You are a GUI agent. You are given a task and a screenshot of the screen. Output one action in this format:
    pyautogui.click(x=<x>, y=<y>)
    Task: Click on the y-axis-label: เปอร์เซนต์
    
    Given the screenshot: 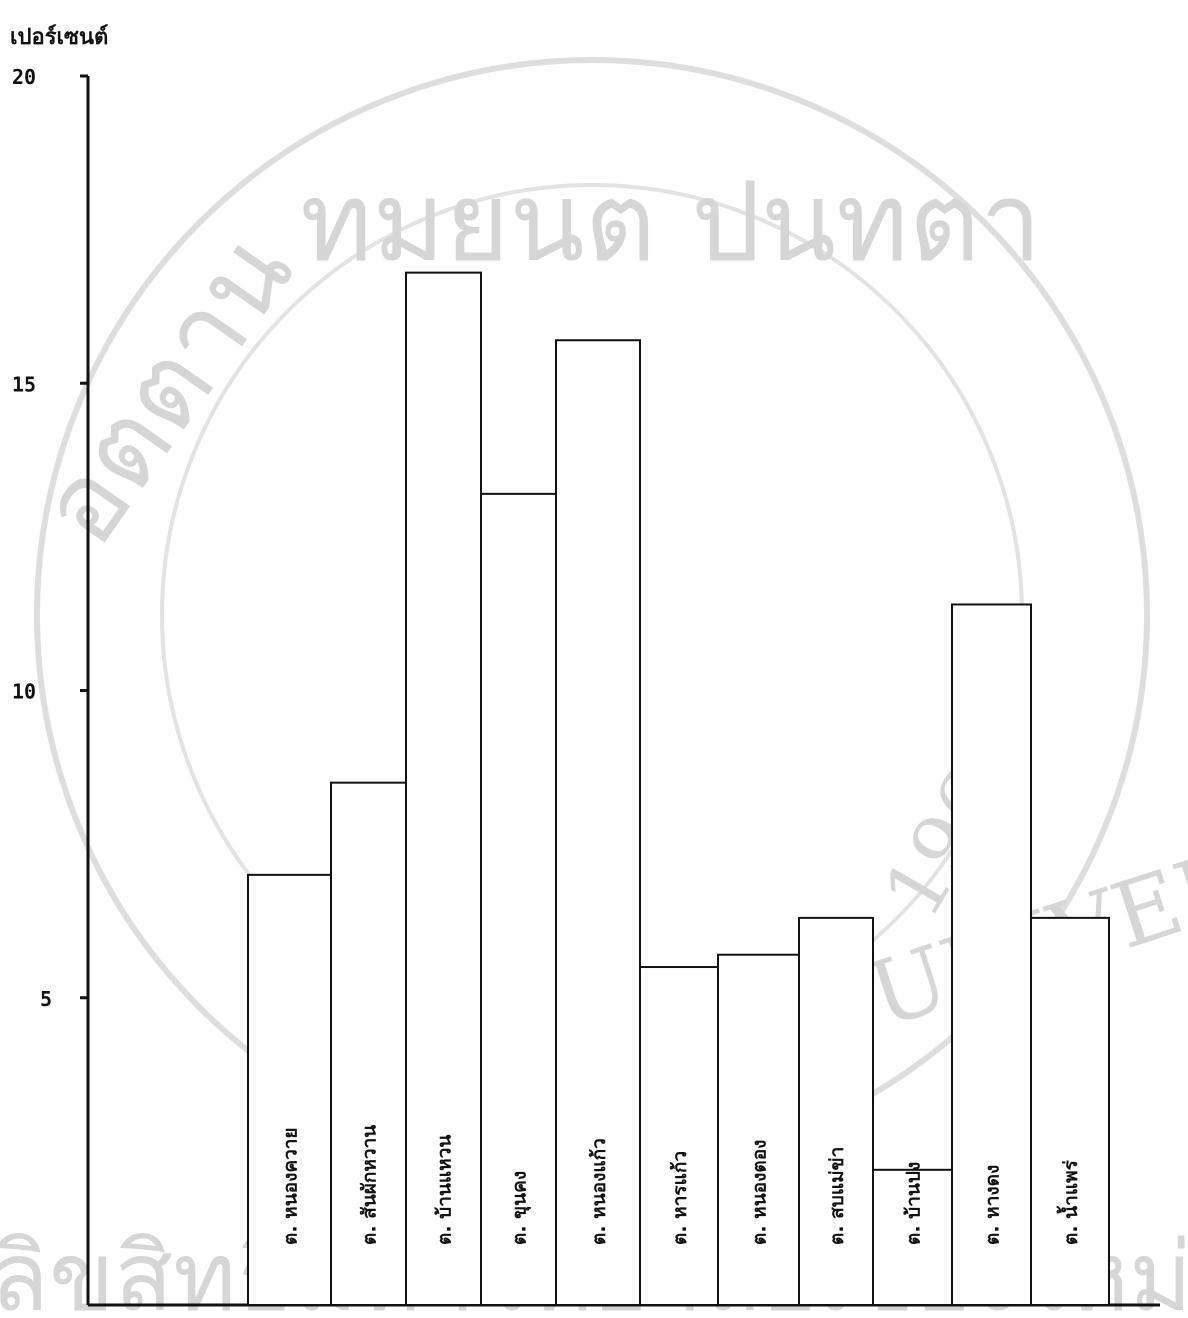 What is the action you would take?
    pyautogui.click(x=59, y=37)
    